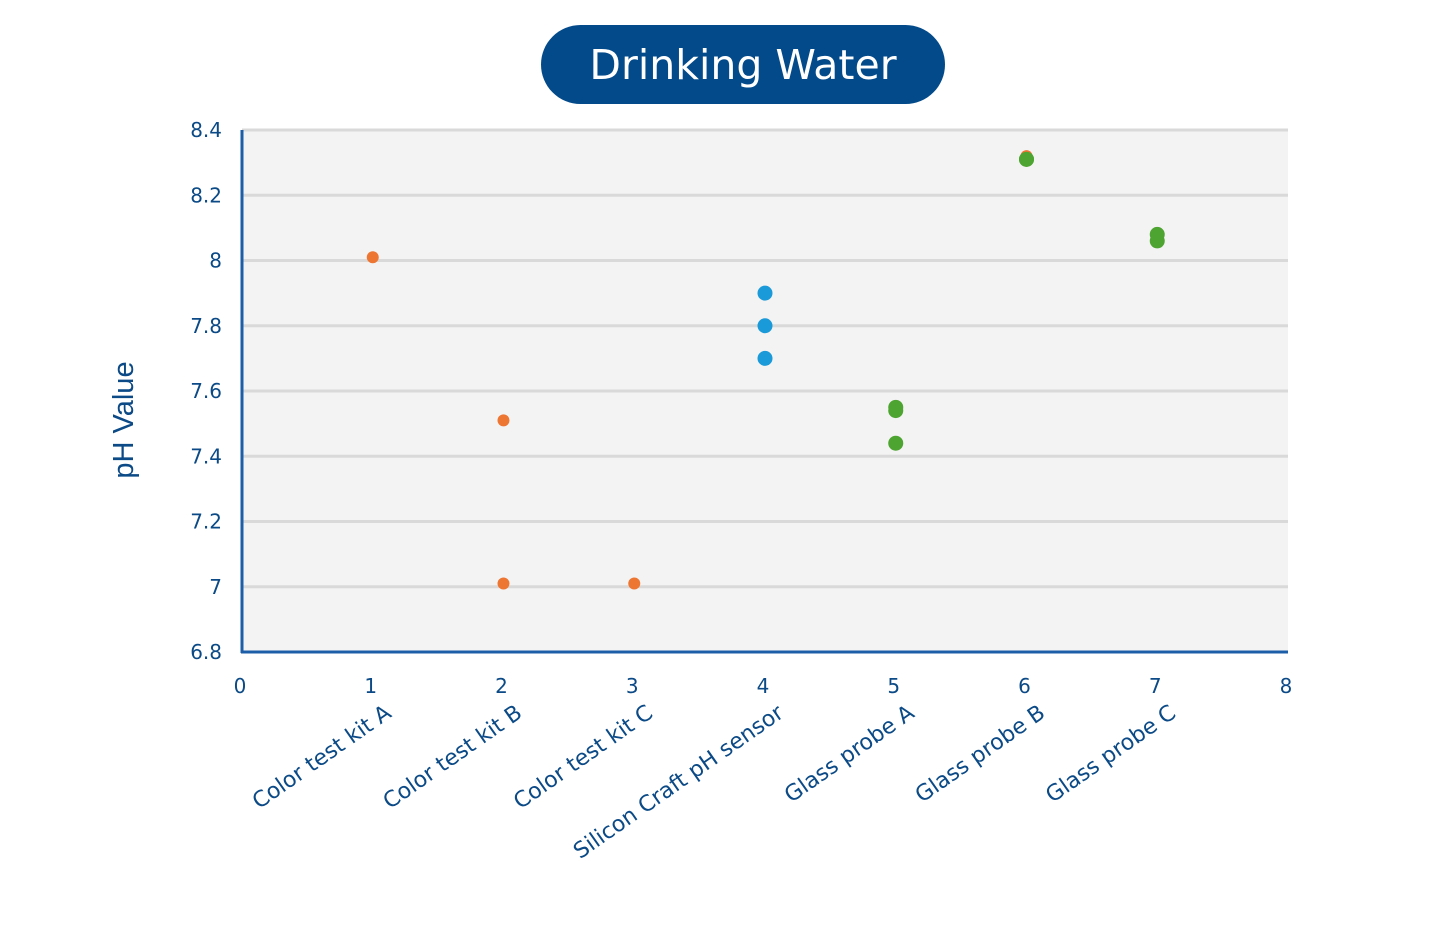  Describe the element at coordinates (206, 456) in the screenshot. I see `y-tick-label: 7.4` at that location.